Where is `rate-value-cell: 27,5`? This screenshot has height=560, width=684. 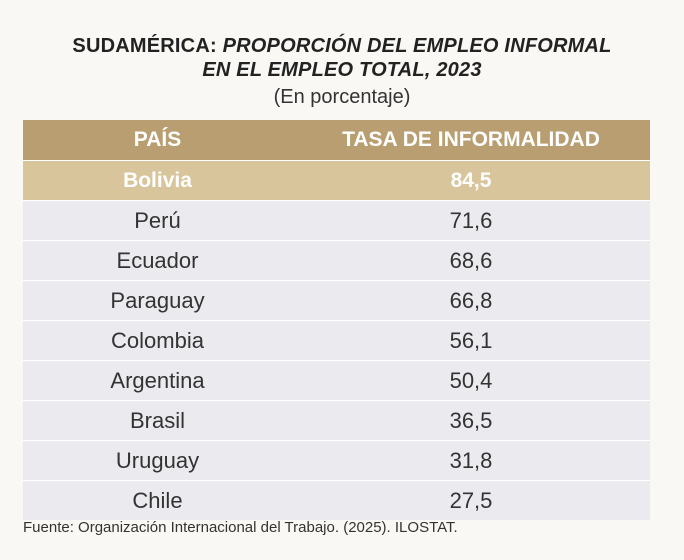
rate-value-cell: 27,5 is located at coordinates (471, 500).